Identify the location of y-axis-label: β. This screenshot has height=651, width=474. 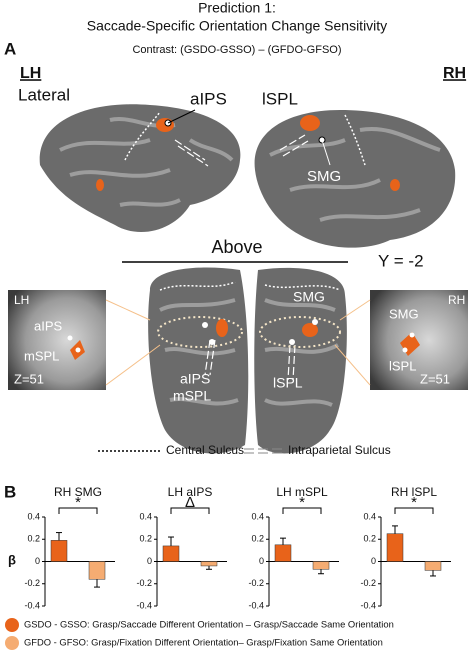
(12, 559).